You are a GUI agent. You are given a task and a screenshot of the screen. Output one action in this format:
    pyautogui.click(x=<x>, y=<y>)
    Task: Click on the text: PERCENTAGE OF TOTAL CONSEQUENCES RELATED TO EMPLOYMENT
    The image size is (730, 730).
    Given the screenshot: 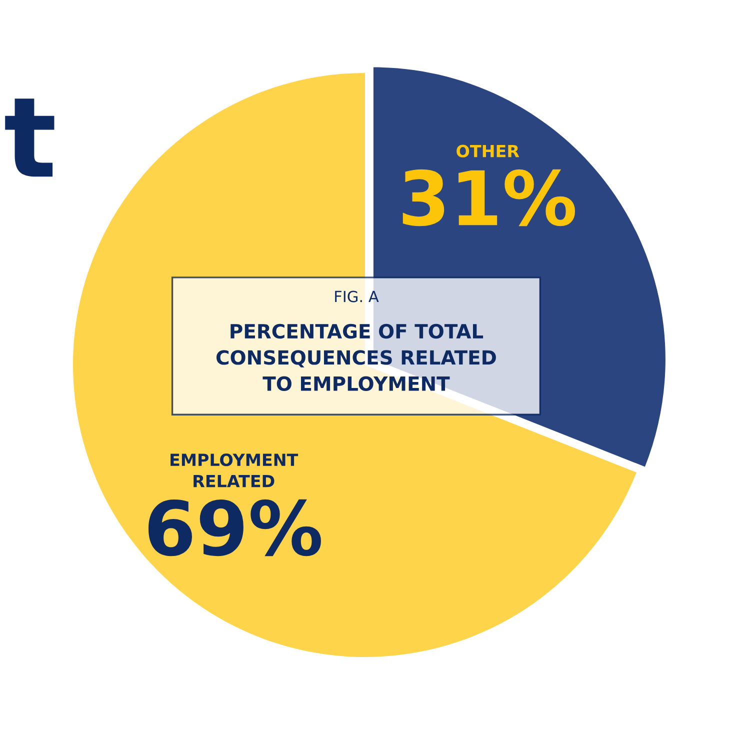 What is the action you would take?
    pyautogui.click(x=356, y=358)
    